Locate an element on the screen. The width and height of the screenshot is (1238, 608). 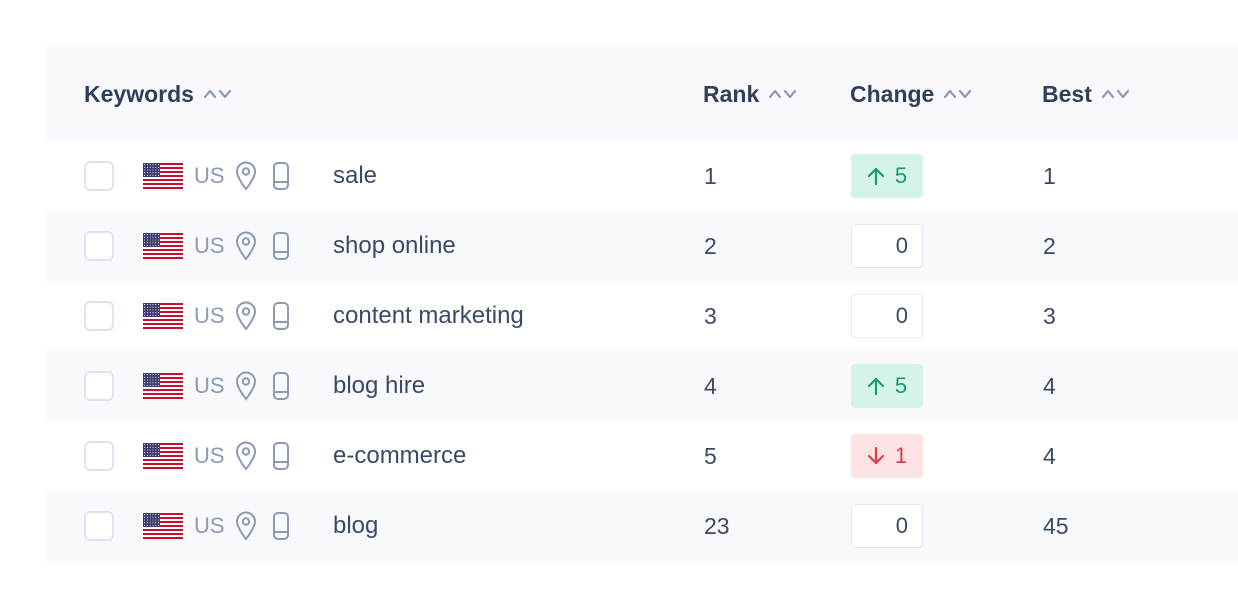
column-header-rank: Rank is located at coordinates (750, 94).